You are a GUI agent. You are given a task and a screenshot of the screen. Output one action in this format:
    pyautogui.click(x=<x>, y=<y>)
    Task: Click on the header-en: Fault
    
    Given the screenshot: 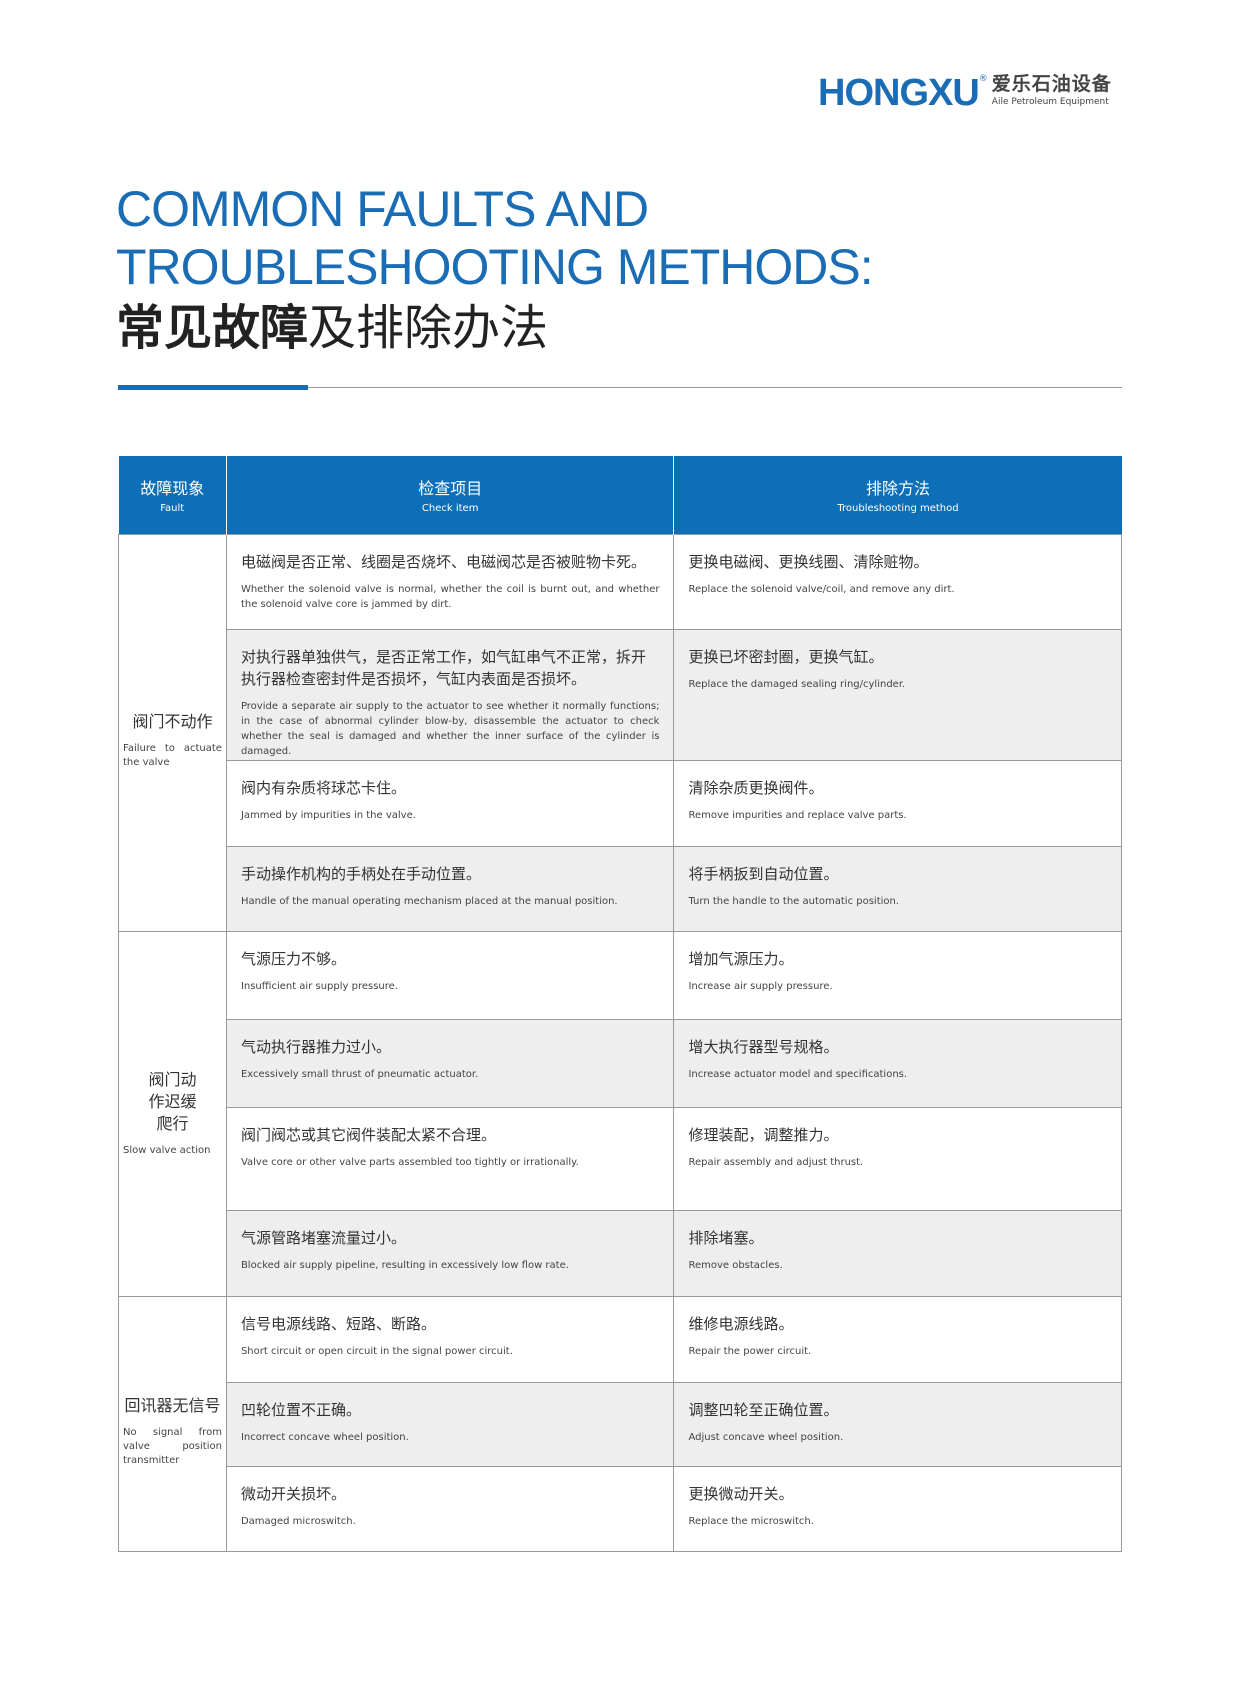 What is the action you would take?
    pyautogui.click(x=172, y=509)
    